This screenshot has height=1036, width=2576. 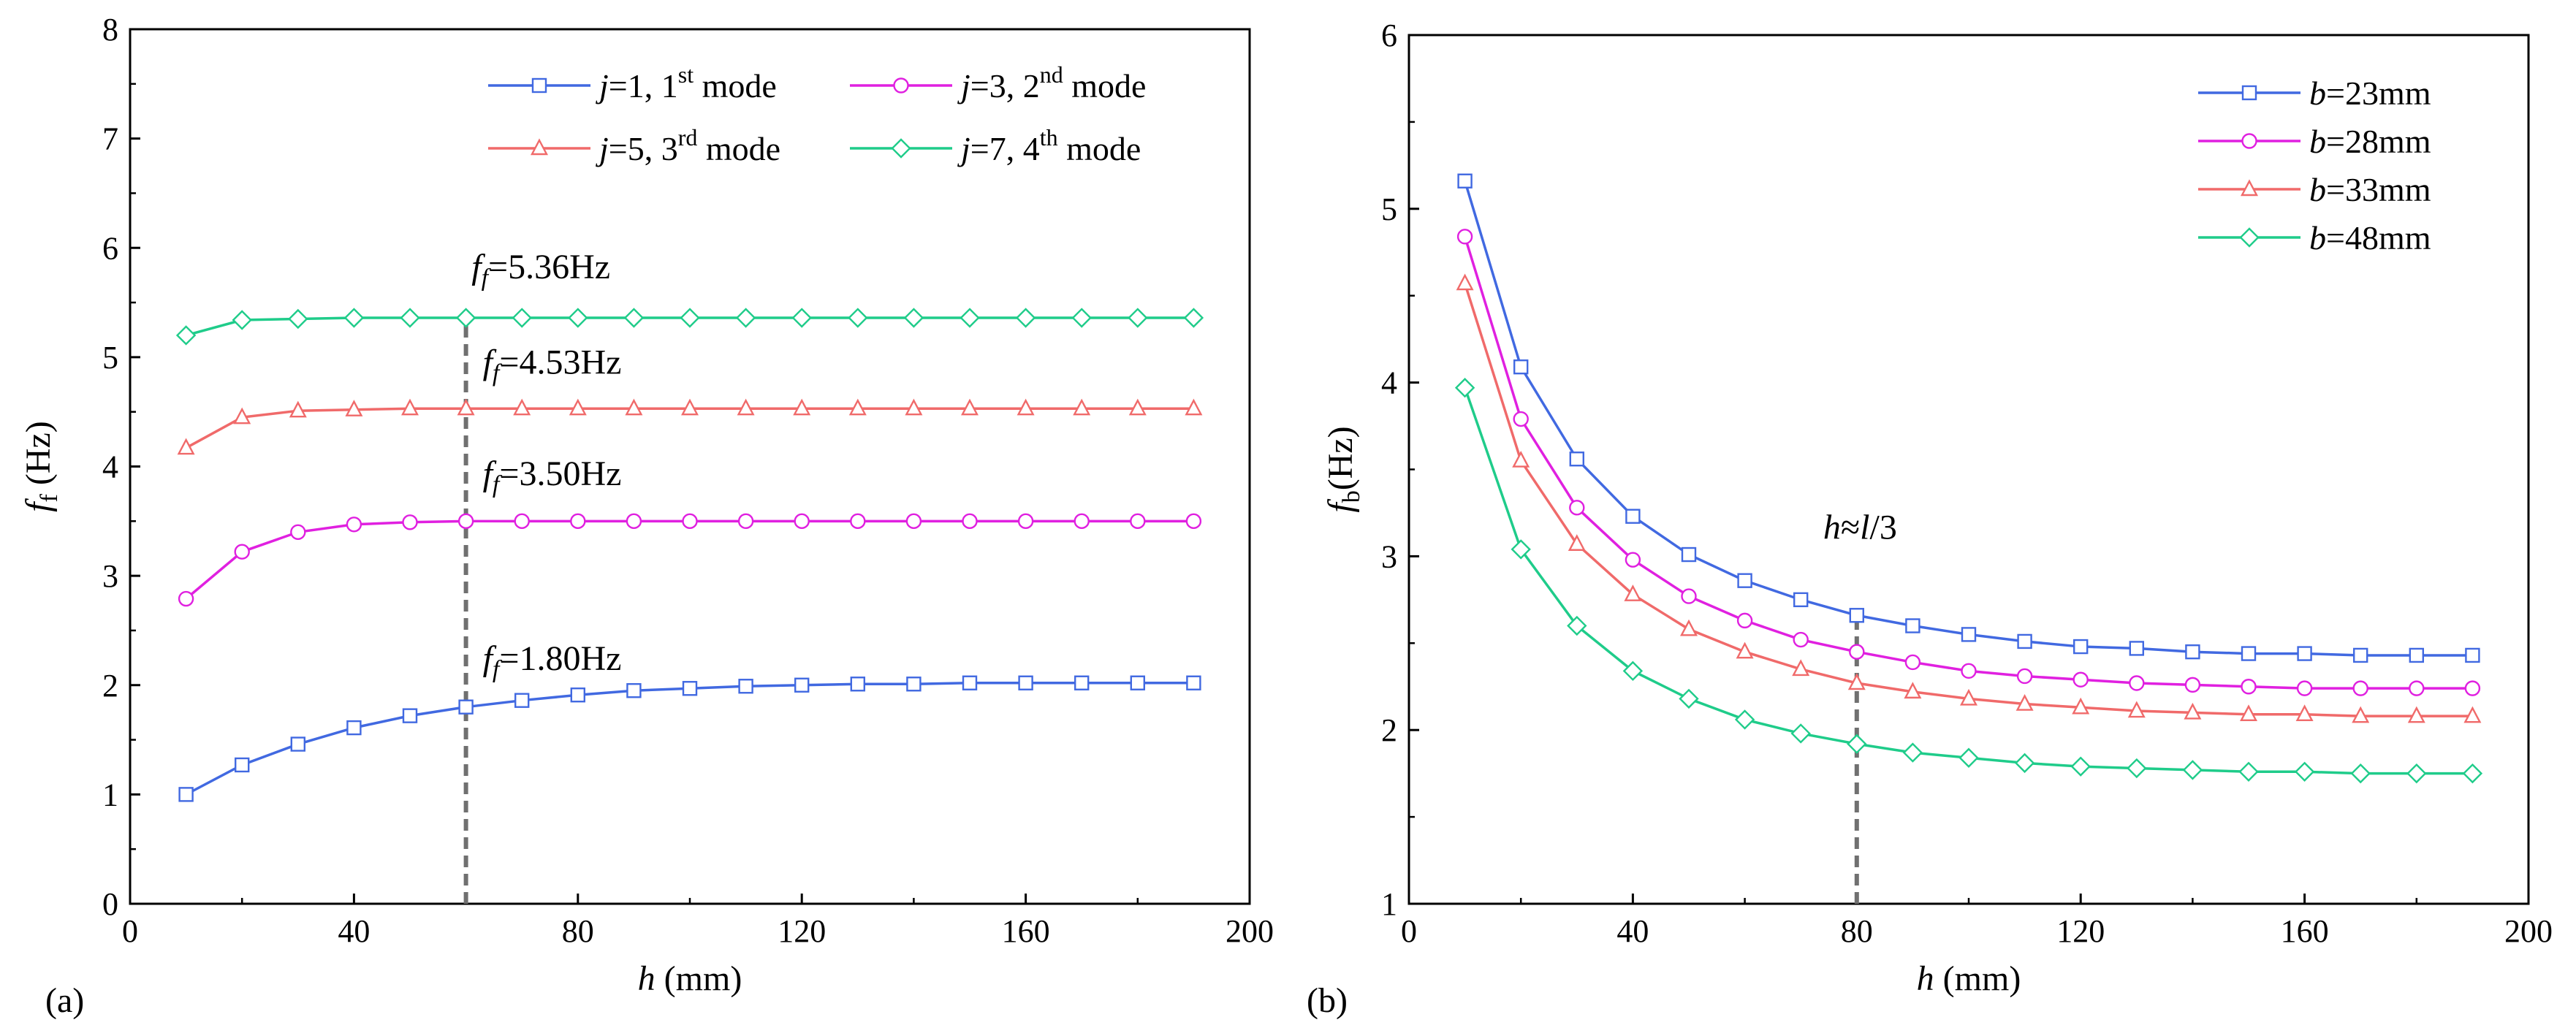 I want to click on panel-a-xtick-label: 40, so click(x=354, y=931).